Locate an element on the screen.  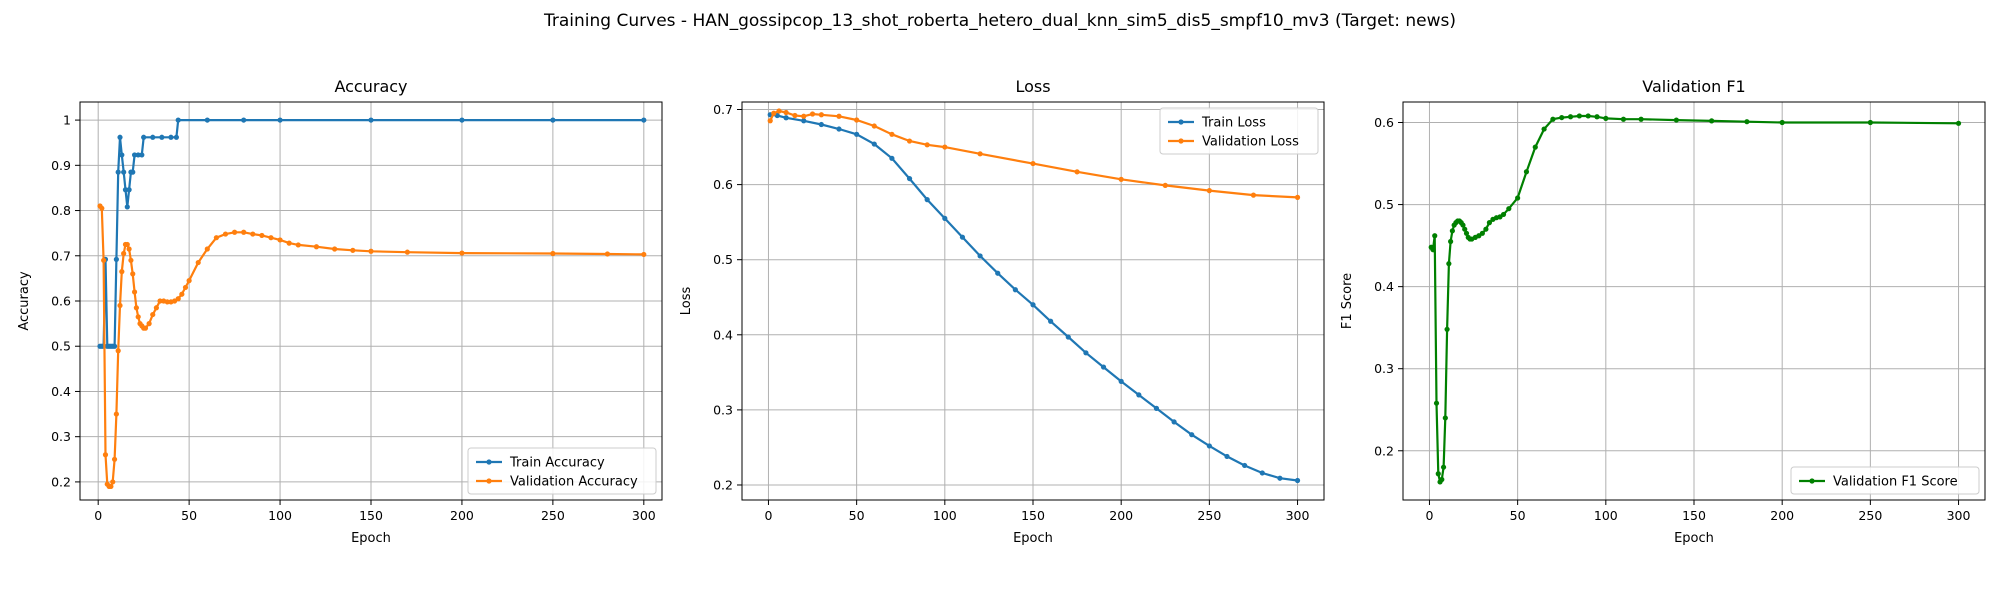
legend: Train Accuracy Validation Accuracy is located at coordinates (562, 471).